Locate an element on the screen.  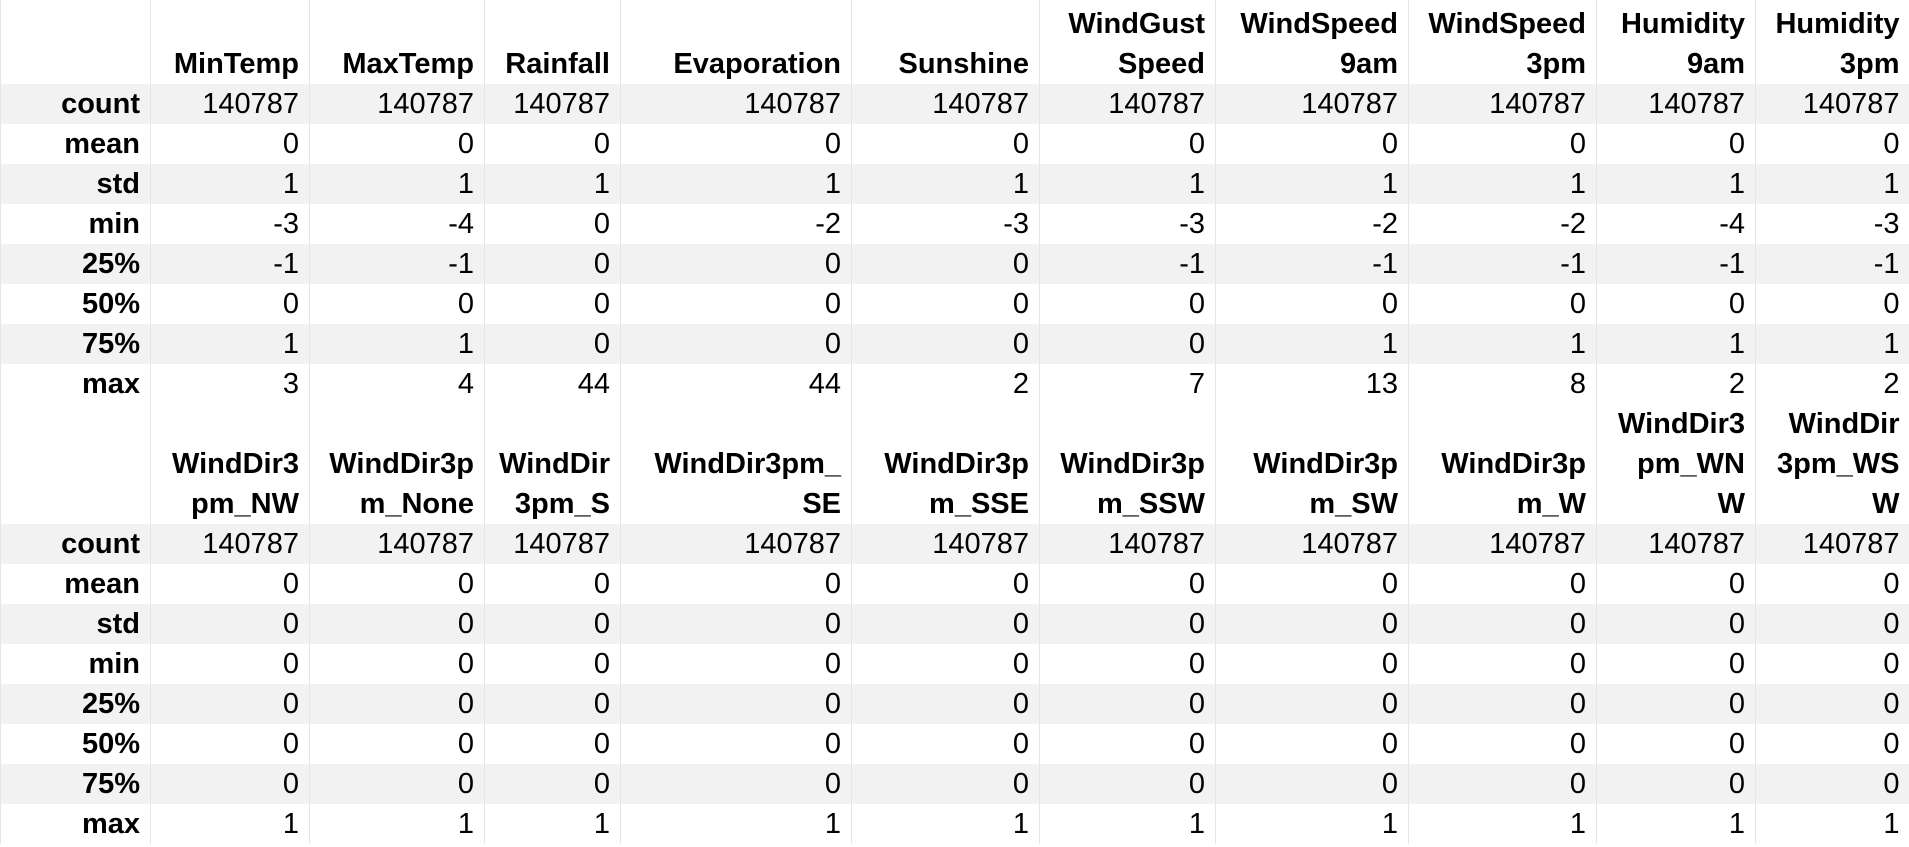
column-header-line: m_SSE is located at coordinates (979, 504).